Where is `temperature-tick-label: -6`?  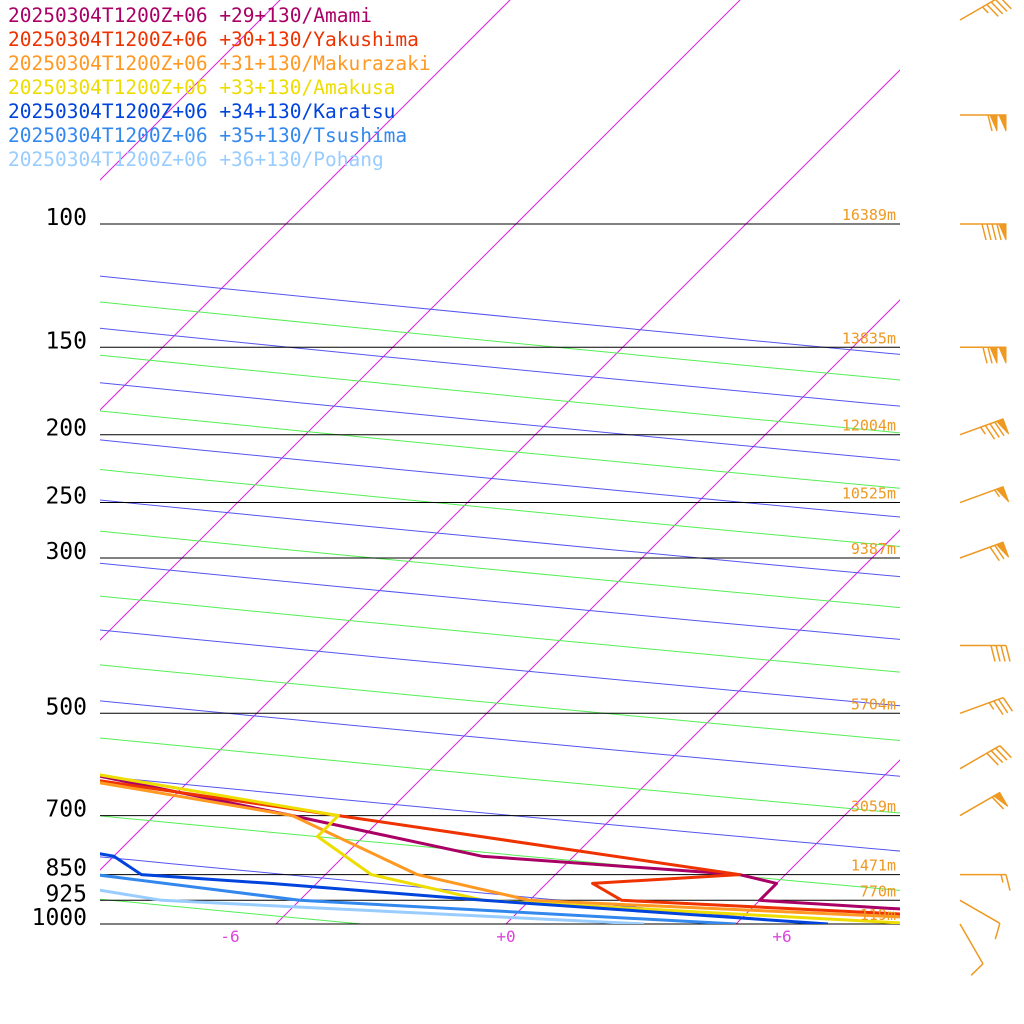 temperature-tick-label: -6 is located at coordinates (229, 936).